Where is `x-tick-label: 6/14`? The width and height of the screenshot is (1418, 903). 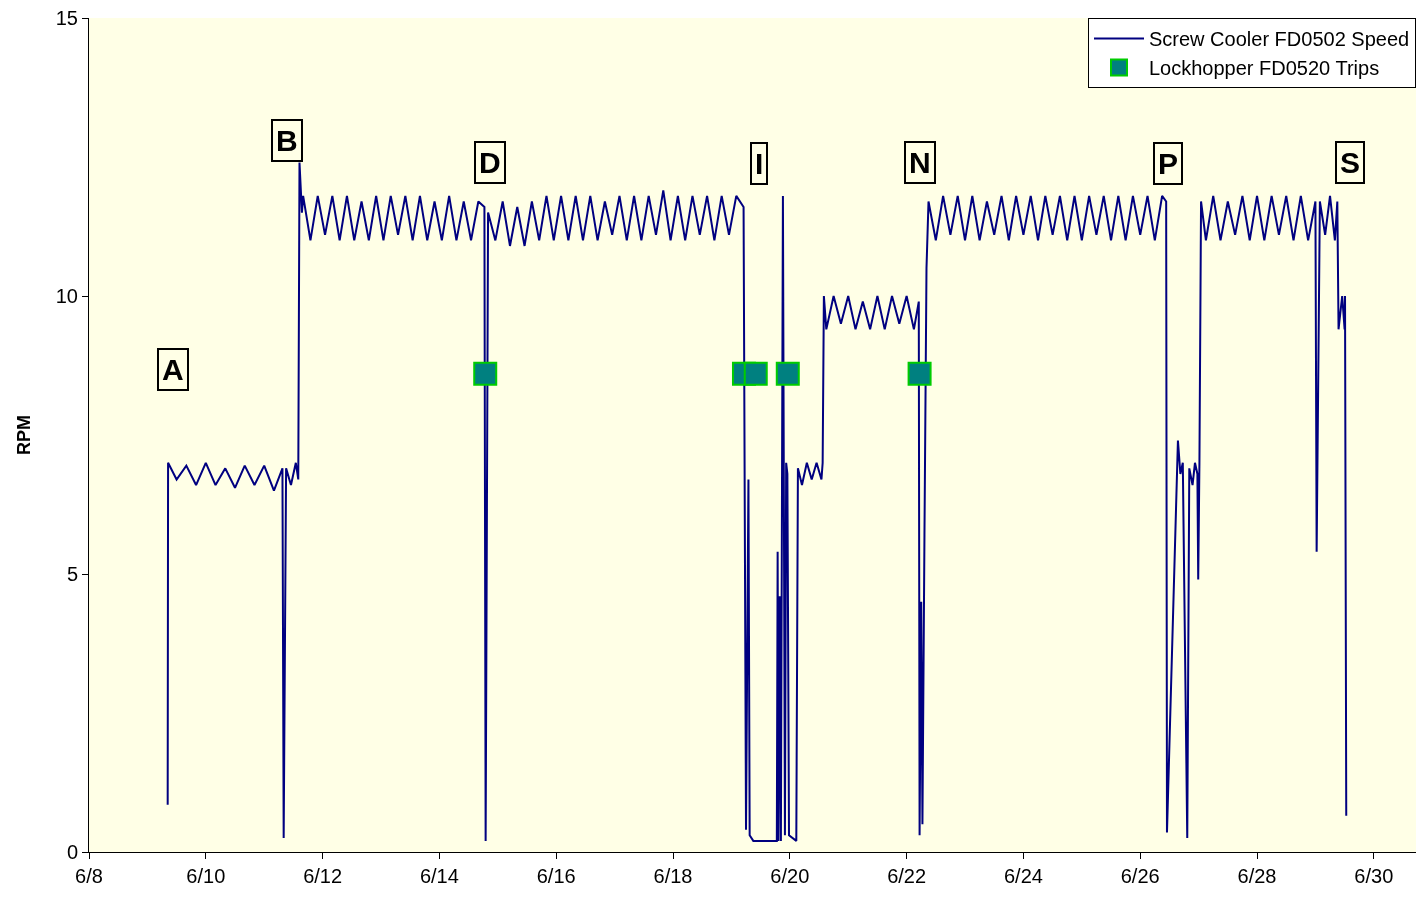 x-tick-label: 6/14 is located at coordinates (439, 876).